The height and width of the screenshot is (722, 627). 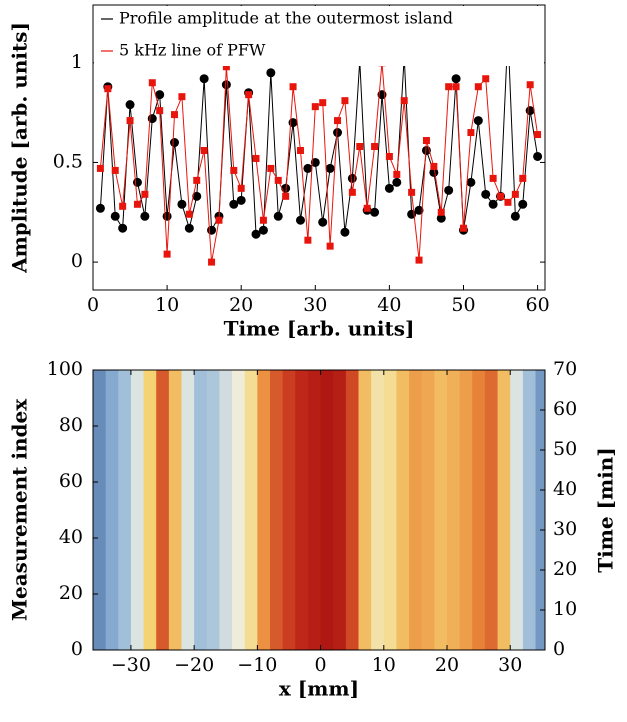 I want to click on x-tick-label: 60, so click(x=537, y=305).